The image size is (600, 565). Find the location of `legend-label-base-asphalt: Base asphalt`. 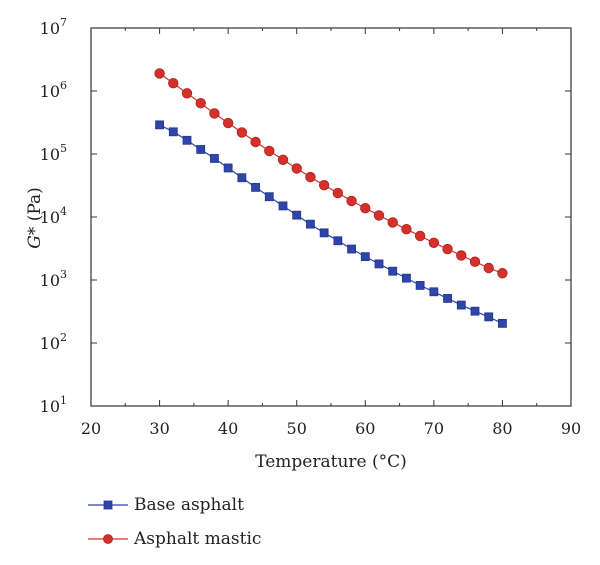

legend-label-base-asphalt: Base asphalt is located at coordinates (189, 505).